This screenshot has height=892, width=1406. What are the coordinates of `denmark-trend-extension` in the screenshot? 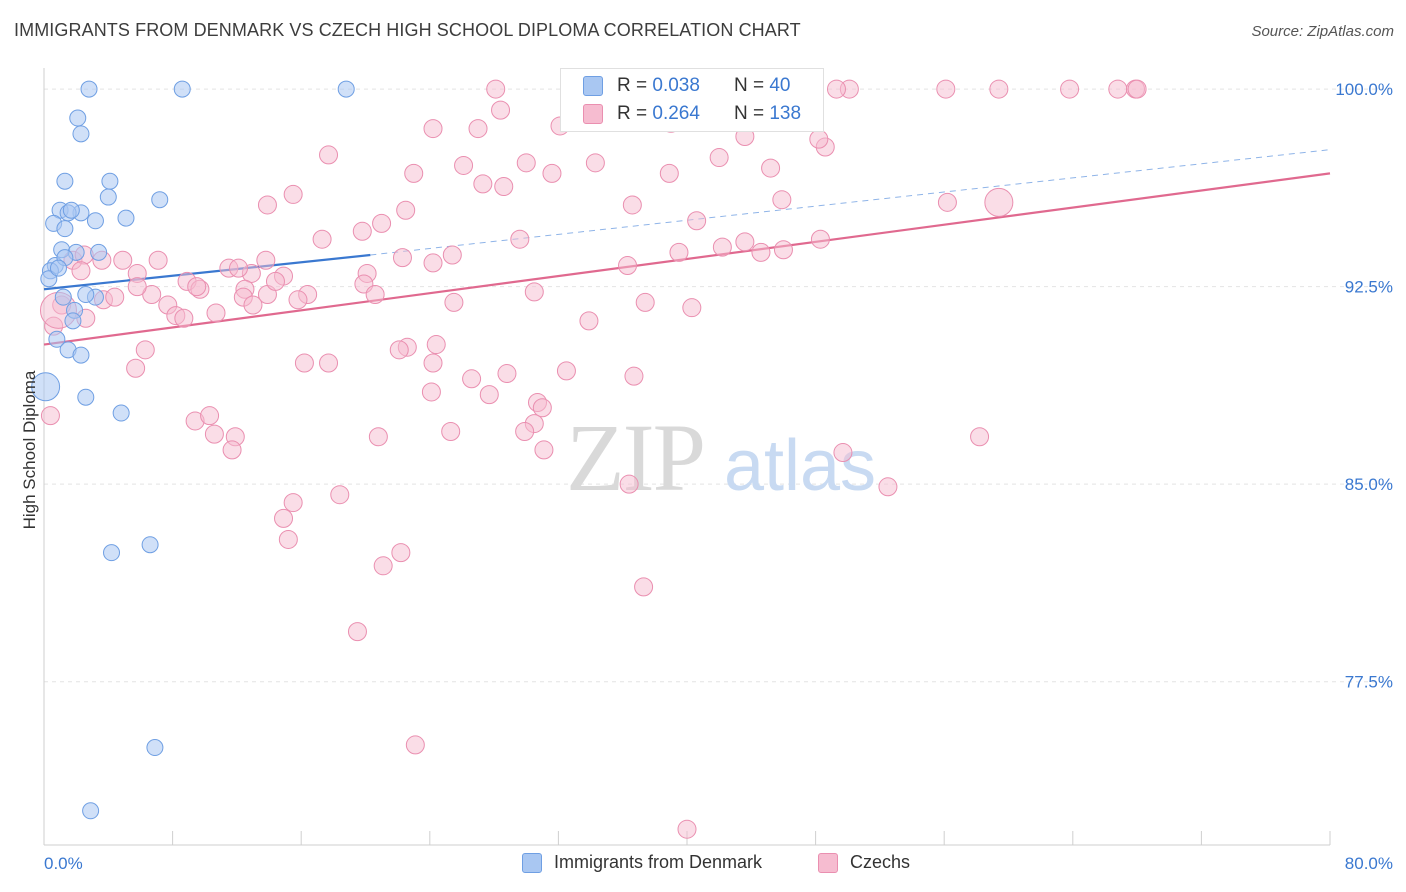 It's located at (850, 202).